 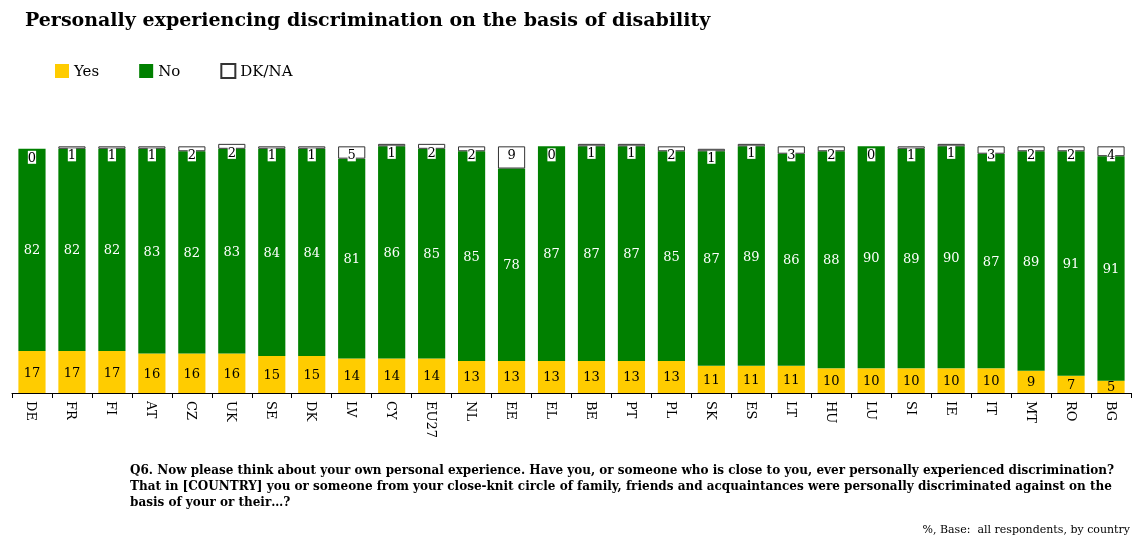 What do you see at coordinates (86, 71) in the screenshot?
I see `legend-label: Yes` at bounding box center [86, 71].